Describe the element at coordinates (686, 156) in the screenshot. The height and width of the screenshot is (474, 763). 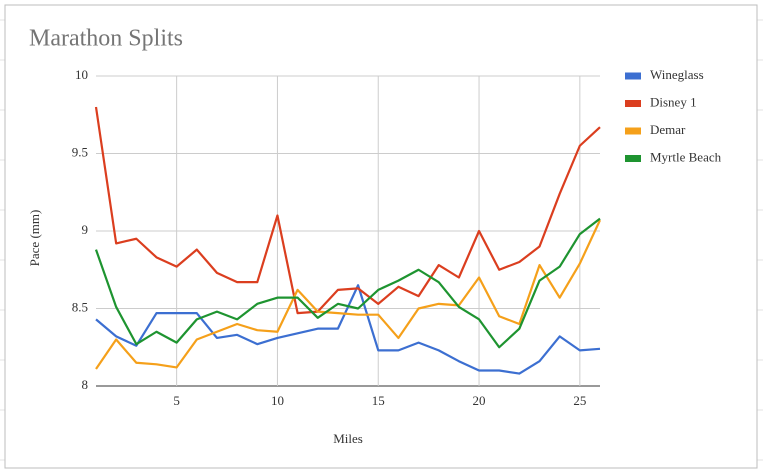
I see `legend-label: Myrtle Beach` at that location.